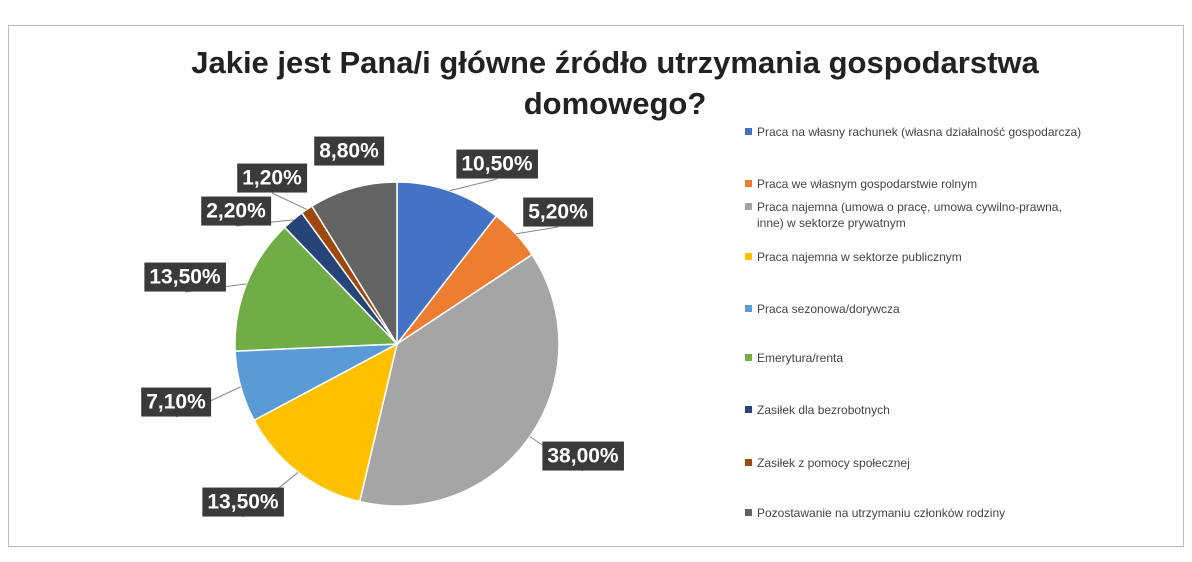  Describe the element at coordinates (916, 463) in the screenshot. I see `legend-entry: Zasiłek z pomocy społecznej` at that location.